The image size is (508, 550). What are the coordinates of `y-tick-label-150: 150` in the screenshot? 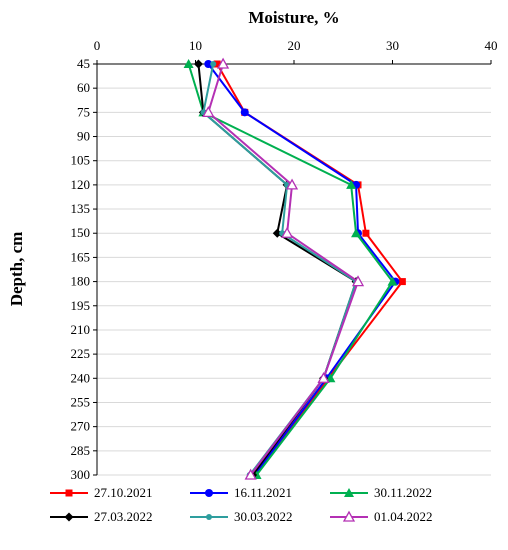 It's located at (81, 232).